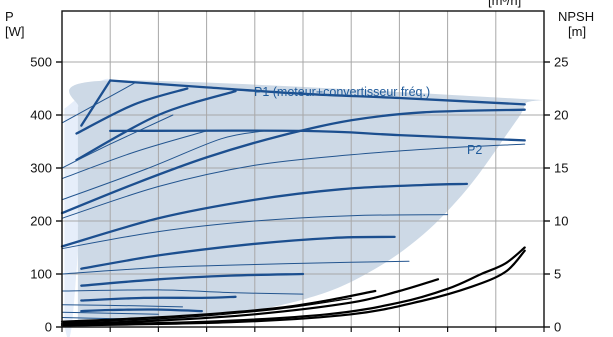 The height and width of the screenshot is (337, 613). What do you see at coordinates (561, 221) in the screenshot?
I see `right-tick-label: 10` at bounding box center [561, 221].